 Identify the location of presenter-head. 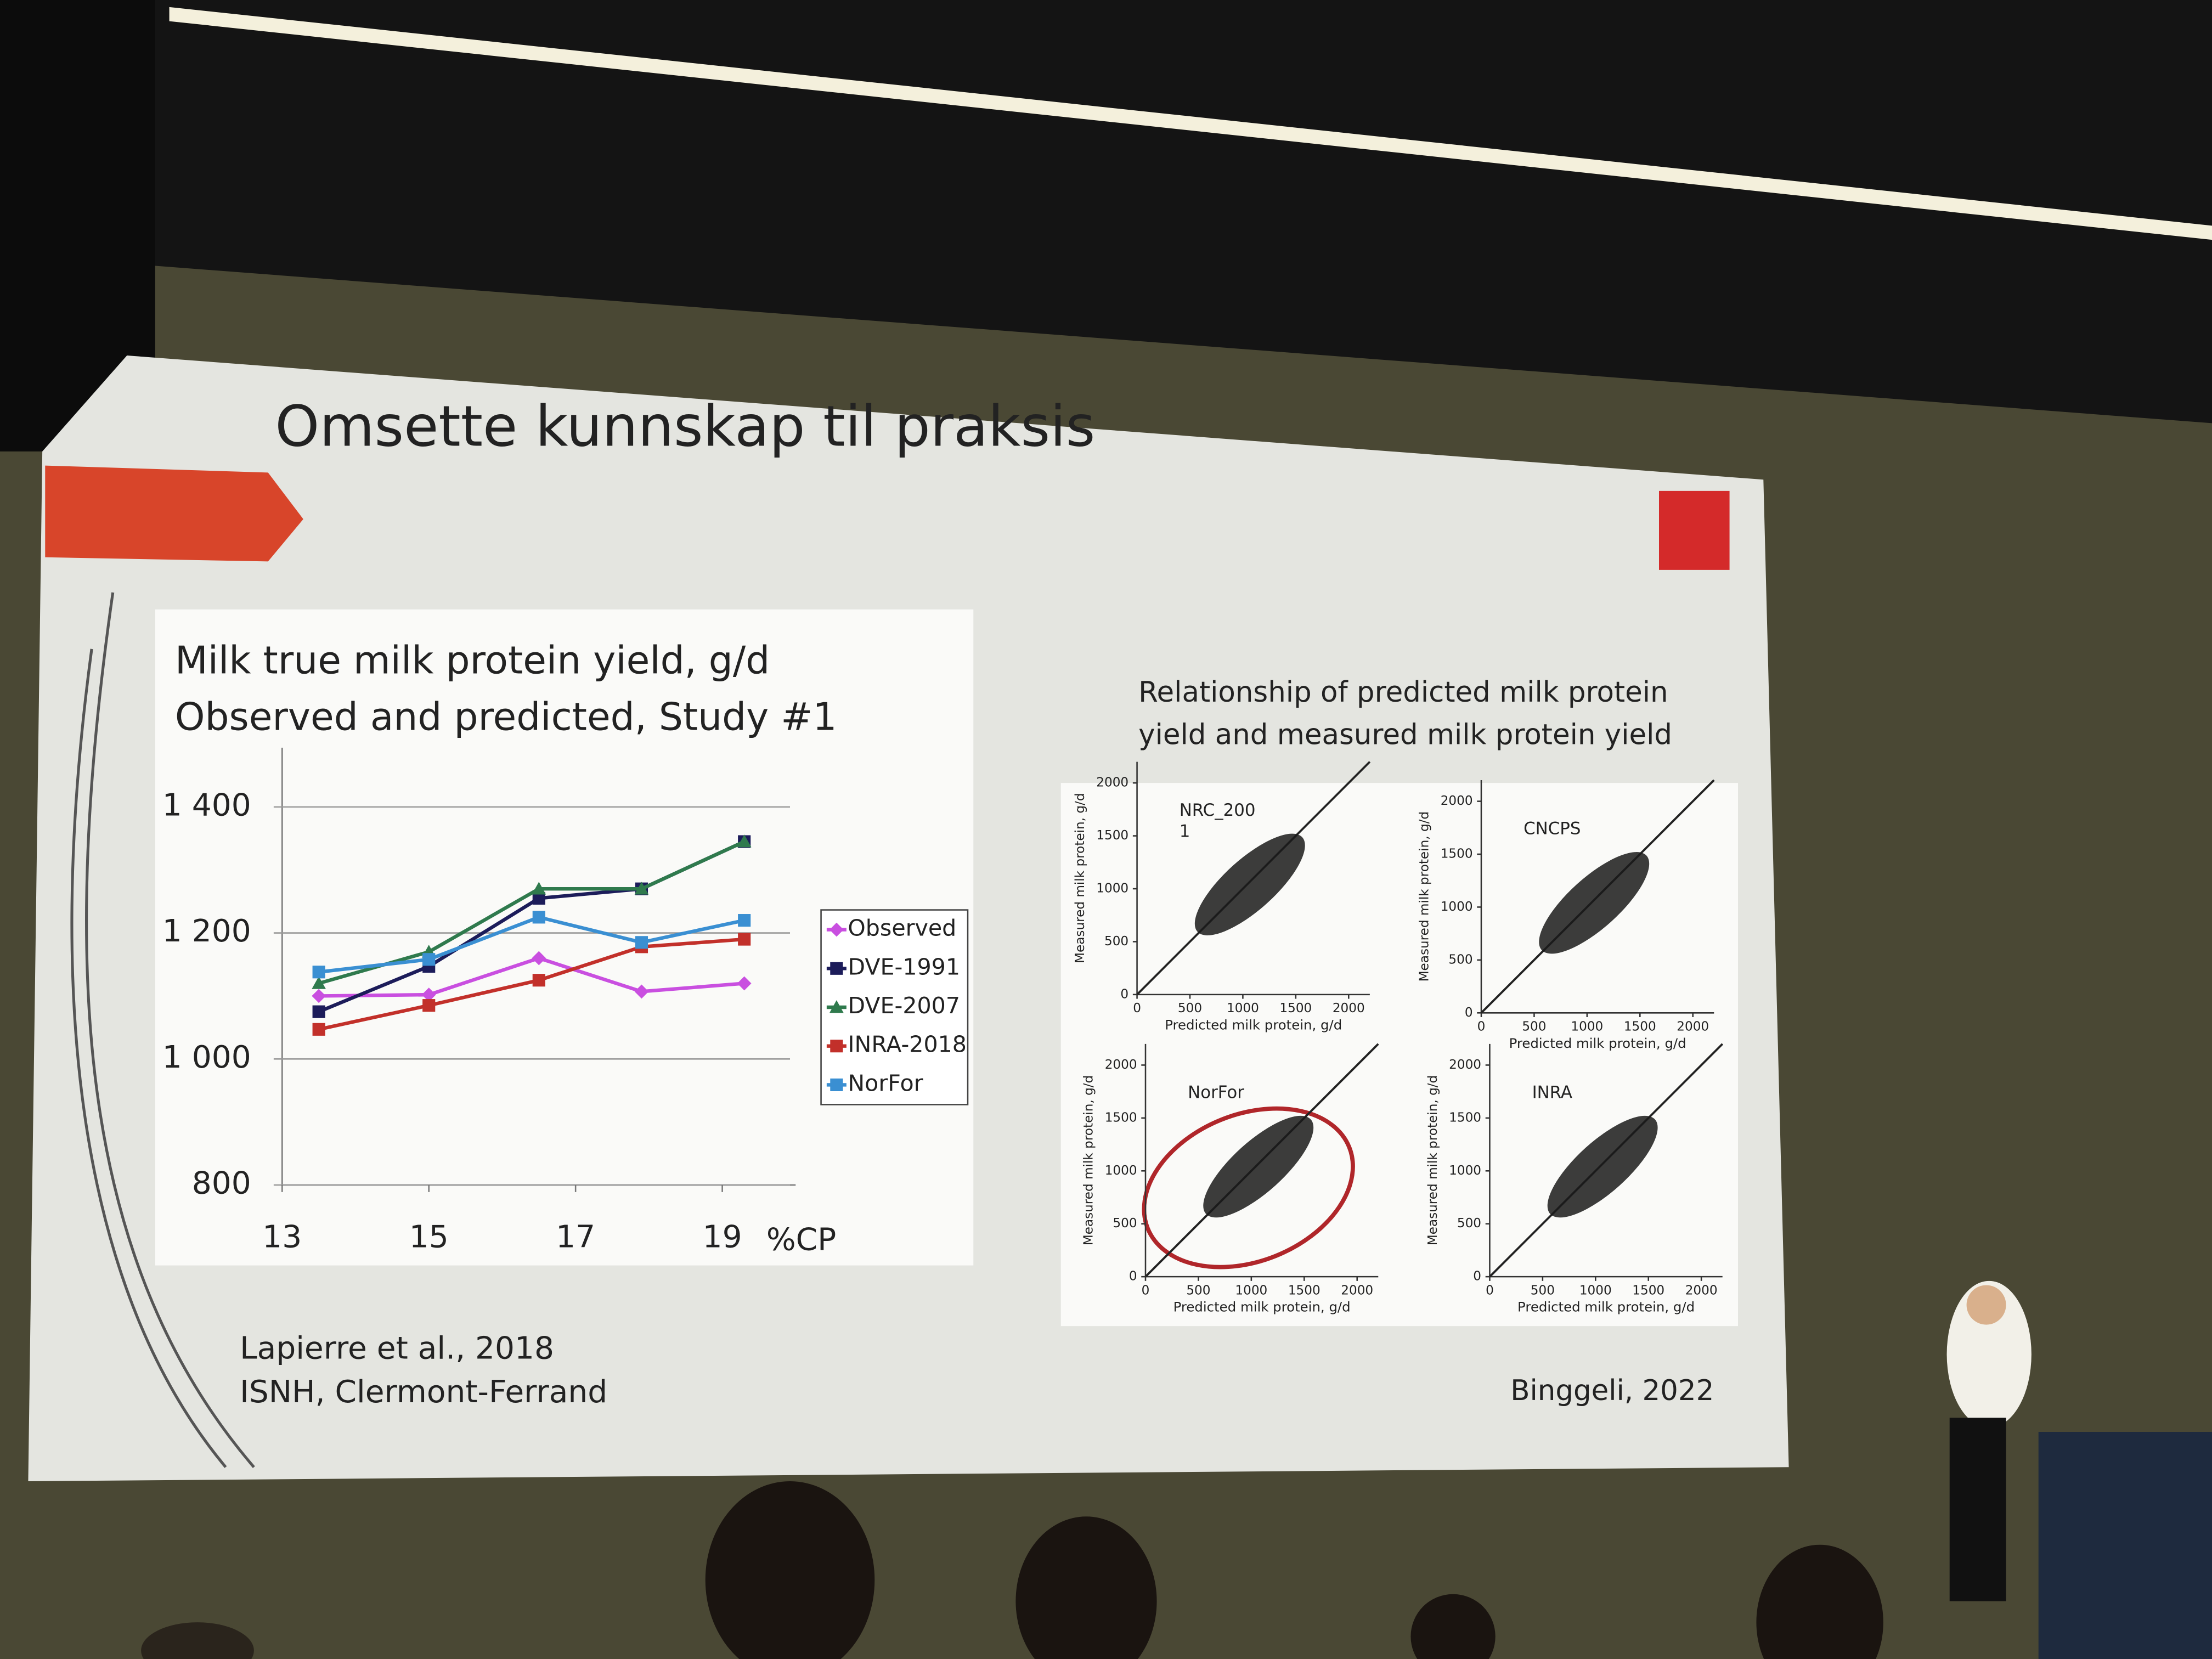
(1986, 1305).